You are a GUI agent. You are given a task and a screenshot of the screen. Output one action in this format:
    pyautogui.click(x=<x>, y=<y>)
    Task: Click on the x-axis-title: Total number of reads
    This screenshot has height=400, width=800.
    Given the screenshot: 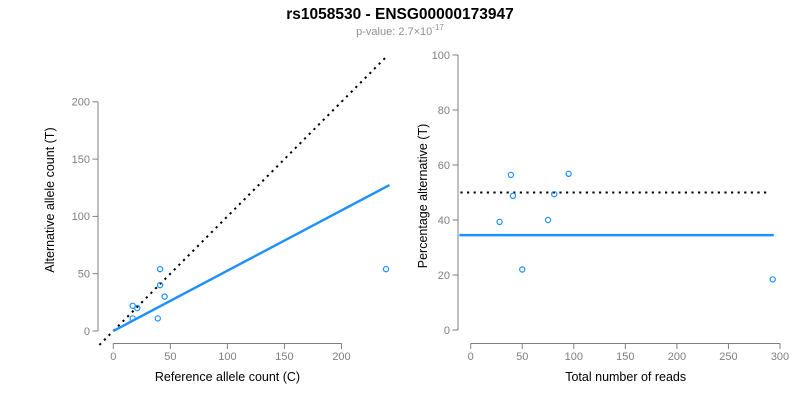 What is the action you would take?
    pyautogui.click(x=625, y=377)
    